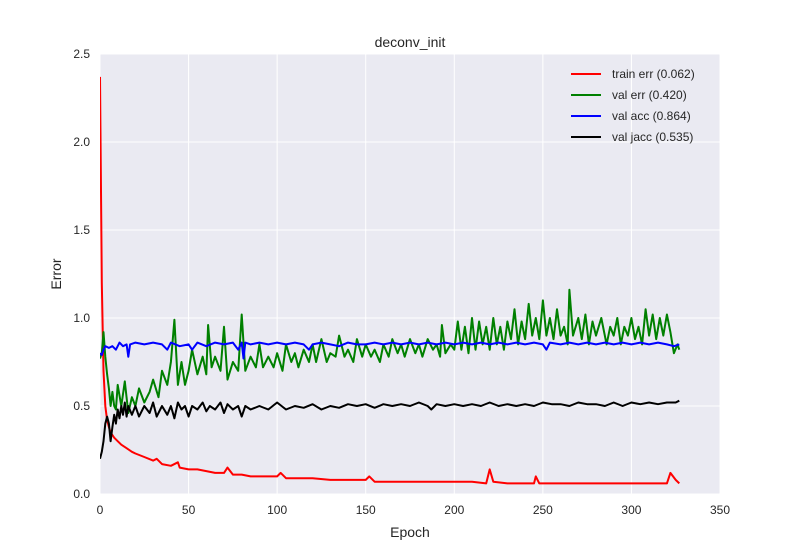 The width and height of the screenshot is (800, 550). What do you see at coordinates (652, 137) in the screenshot?
I see `legend-label: val jacc (0.535)` at bounding box center [652, 137].